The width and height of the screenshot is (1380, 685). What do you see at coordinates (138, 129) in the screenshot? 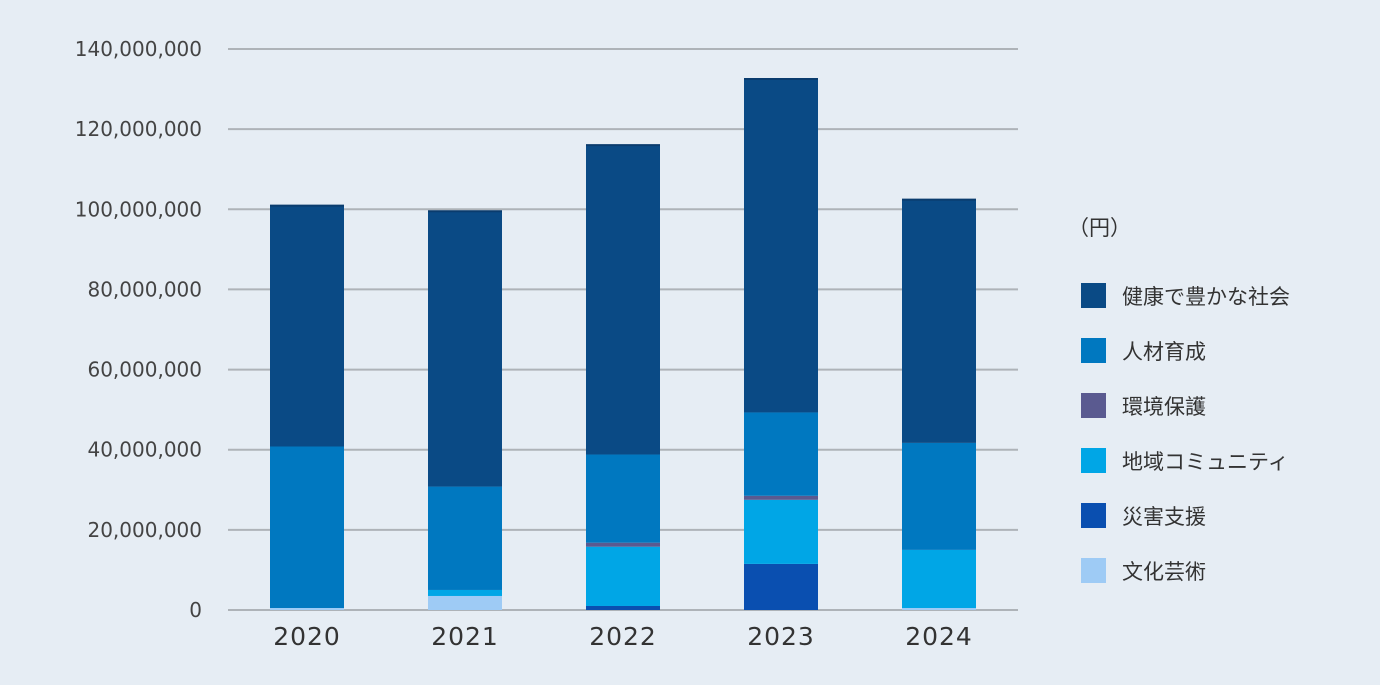
I see `y-tick-label-6: 120,000,000` at bounding box center [138, 129].